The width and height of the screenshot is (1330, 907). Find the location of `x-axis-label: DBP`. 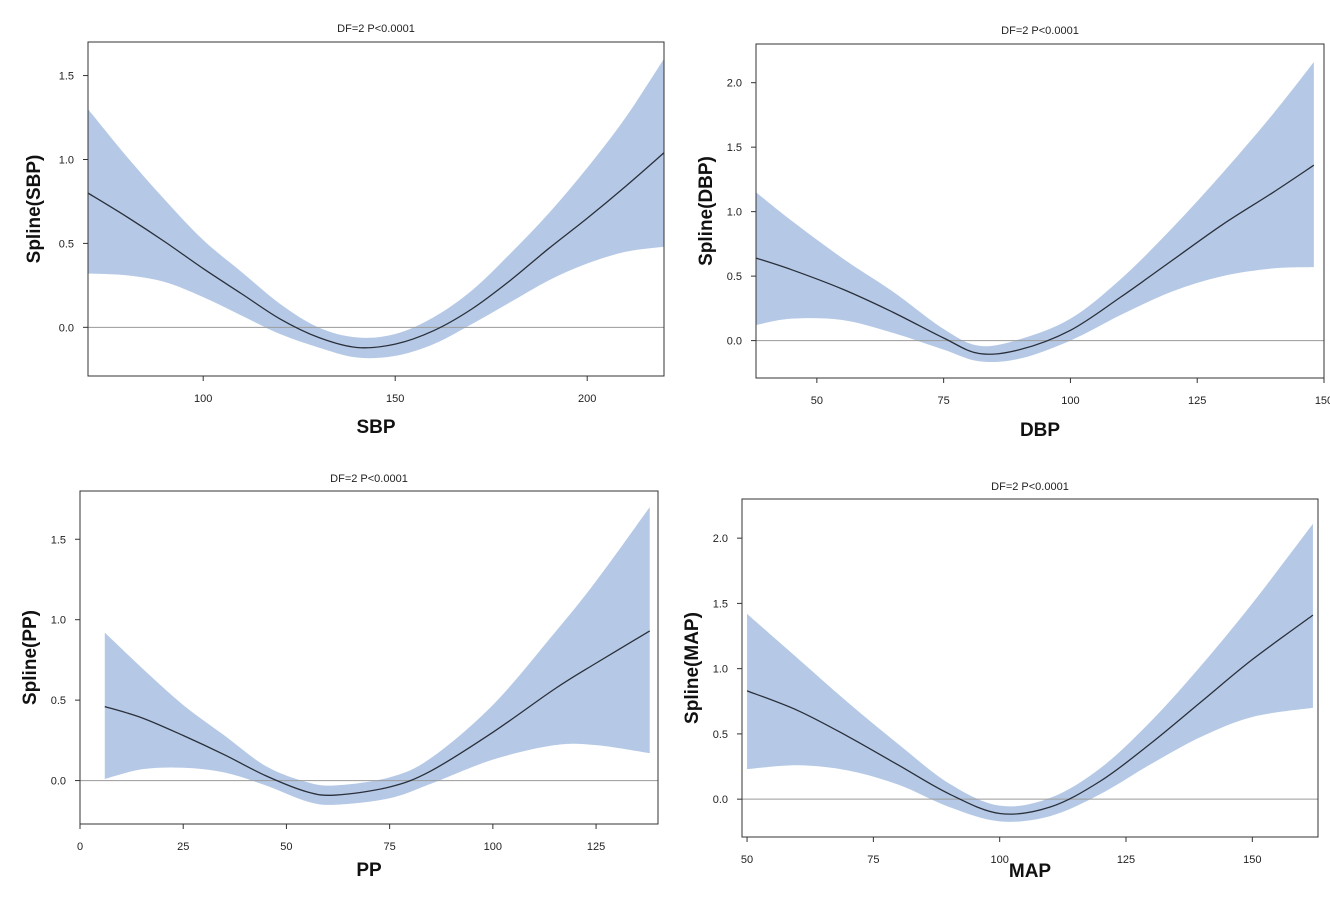

x-axis-label: DBP is located at coordinates (1040, 430).